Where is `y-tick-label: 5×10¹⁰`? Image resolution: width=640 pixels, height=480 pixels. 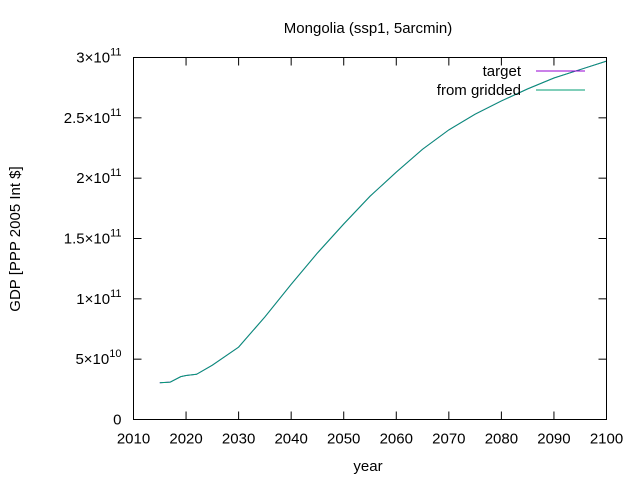
y-tick-label: 5×10¹⁰ is located at coordinates (98, 358).